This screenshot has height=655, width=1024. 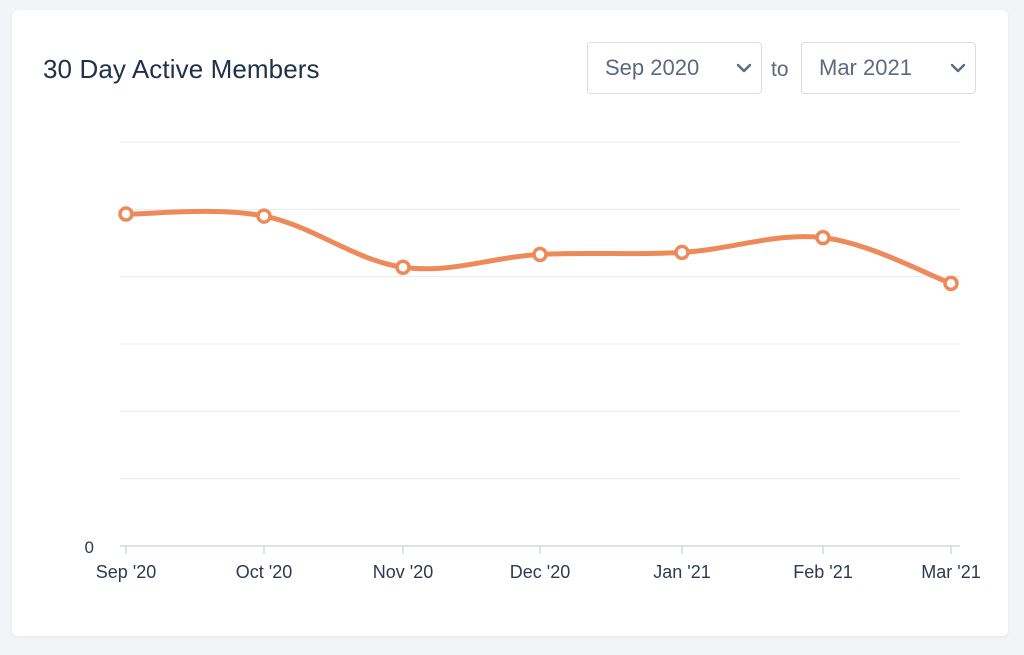 I want to click on to-month-select: Mar 2021, so click(x=888, y=68).